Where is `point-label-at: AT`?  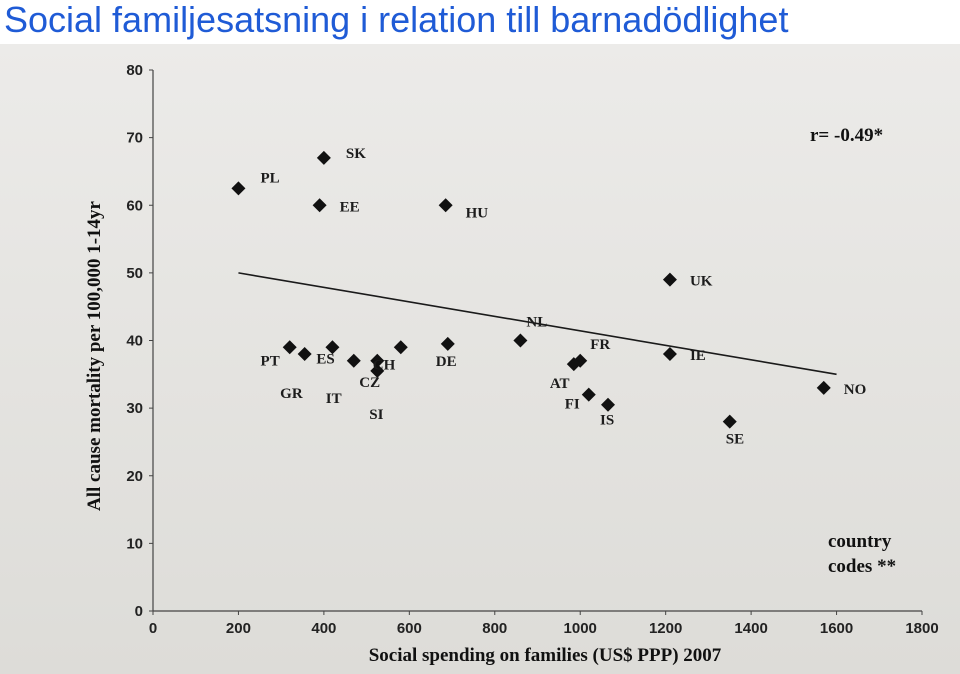 point-label-at: AT is located at coordinates (560, 384).